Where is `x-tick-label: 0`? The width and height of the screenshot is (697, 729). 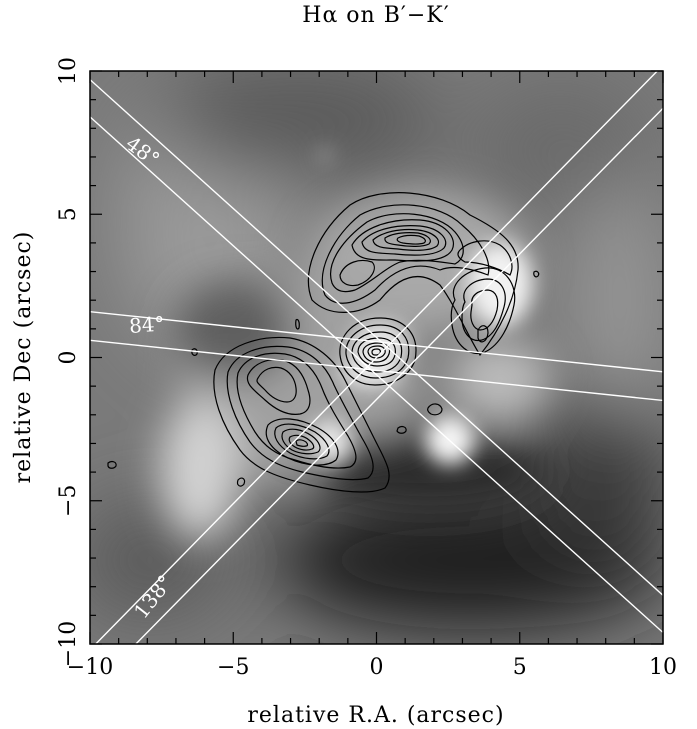
x-tick-label: 0 is located at coordinates (377, 667).